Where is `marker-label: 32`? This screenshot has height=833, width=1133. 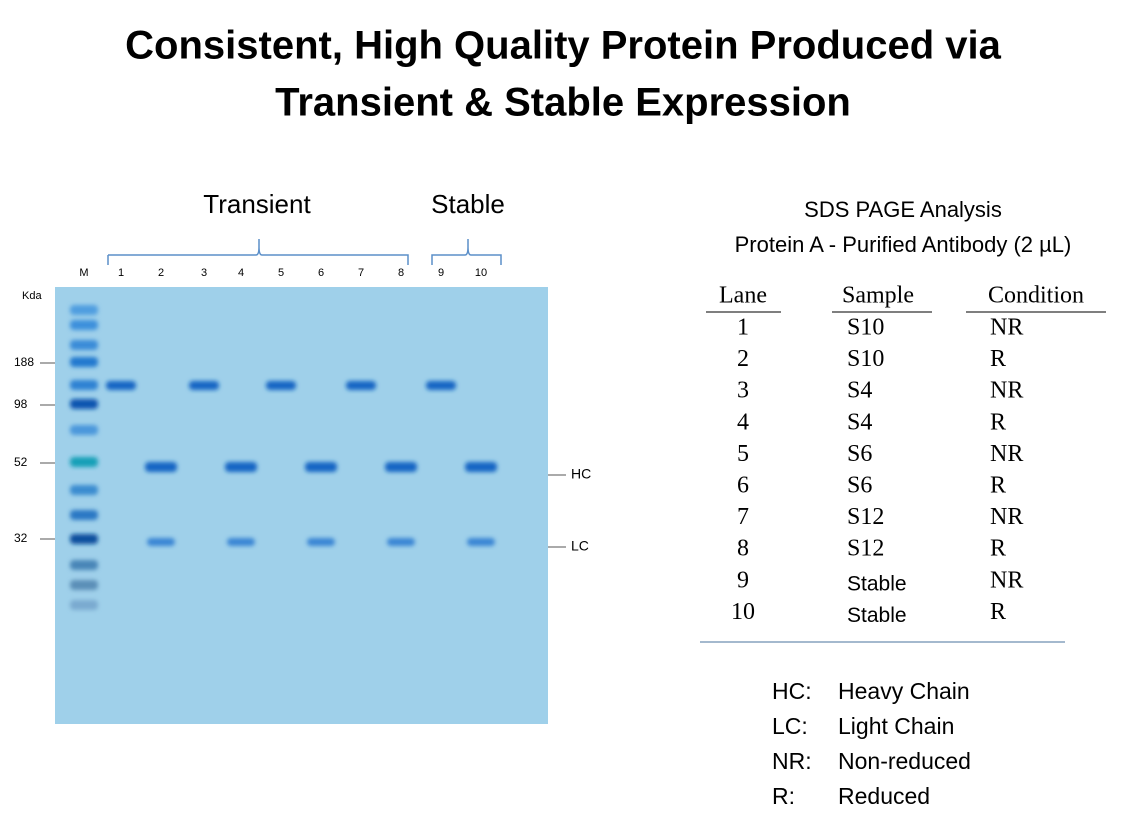 marker-label: 32 is located at coordinates (21, 538).